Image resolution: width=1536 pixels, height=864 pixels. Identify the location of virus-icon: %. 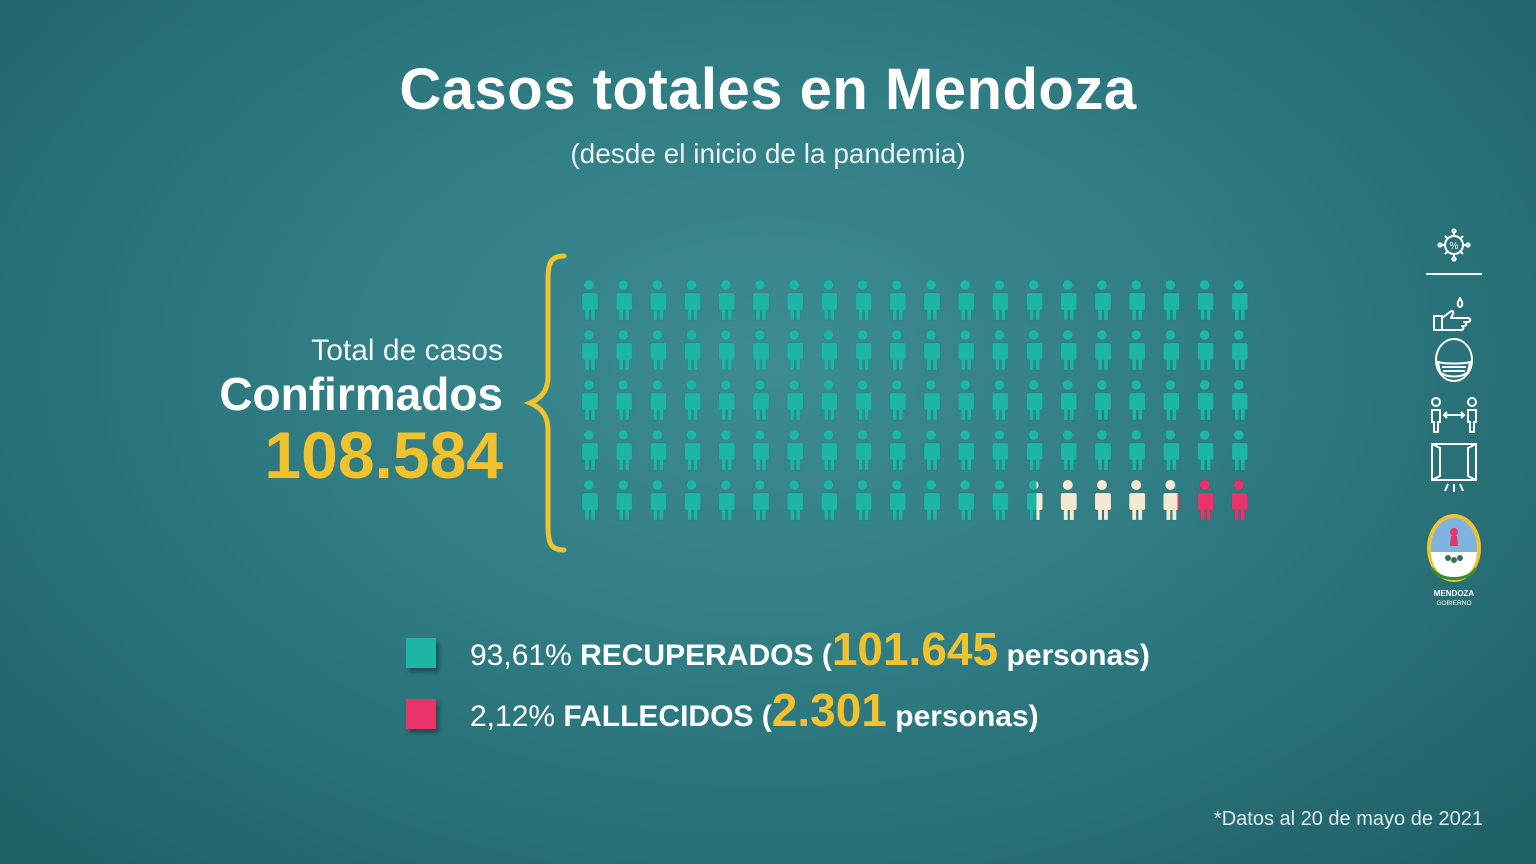
(1454, 251).